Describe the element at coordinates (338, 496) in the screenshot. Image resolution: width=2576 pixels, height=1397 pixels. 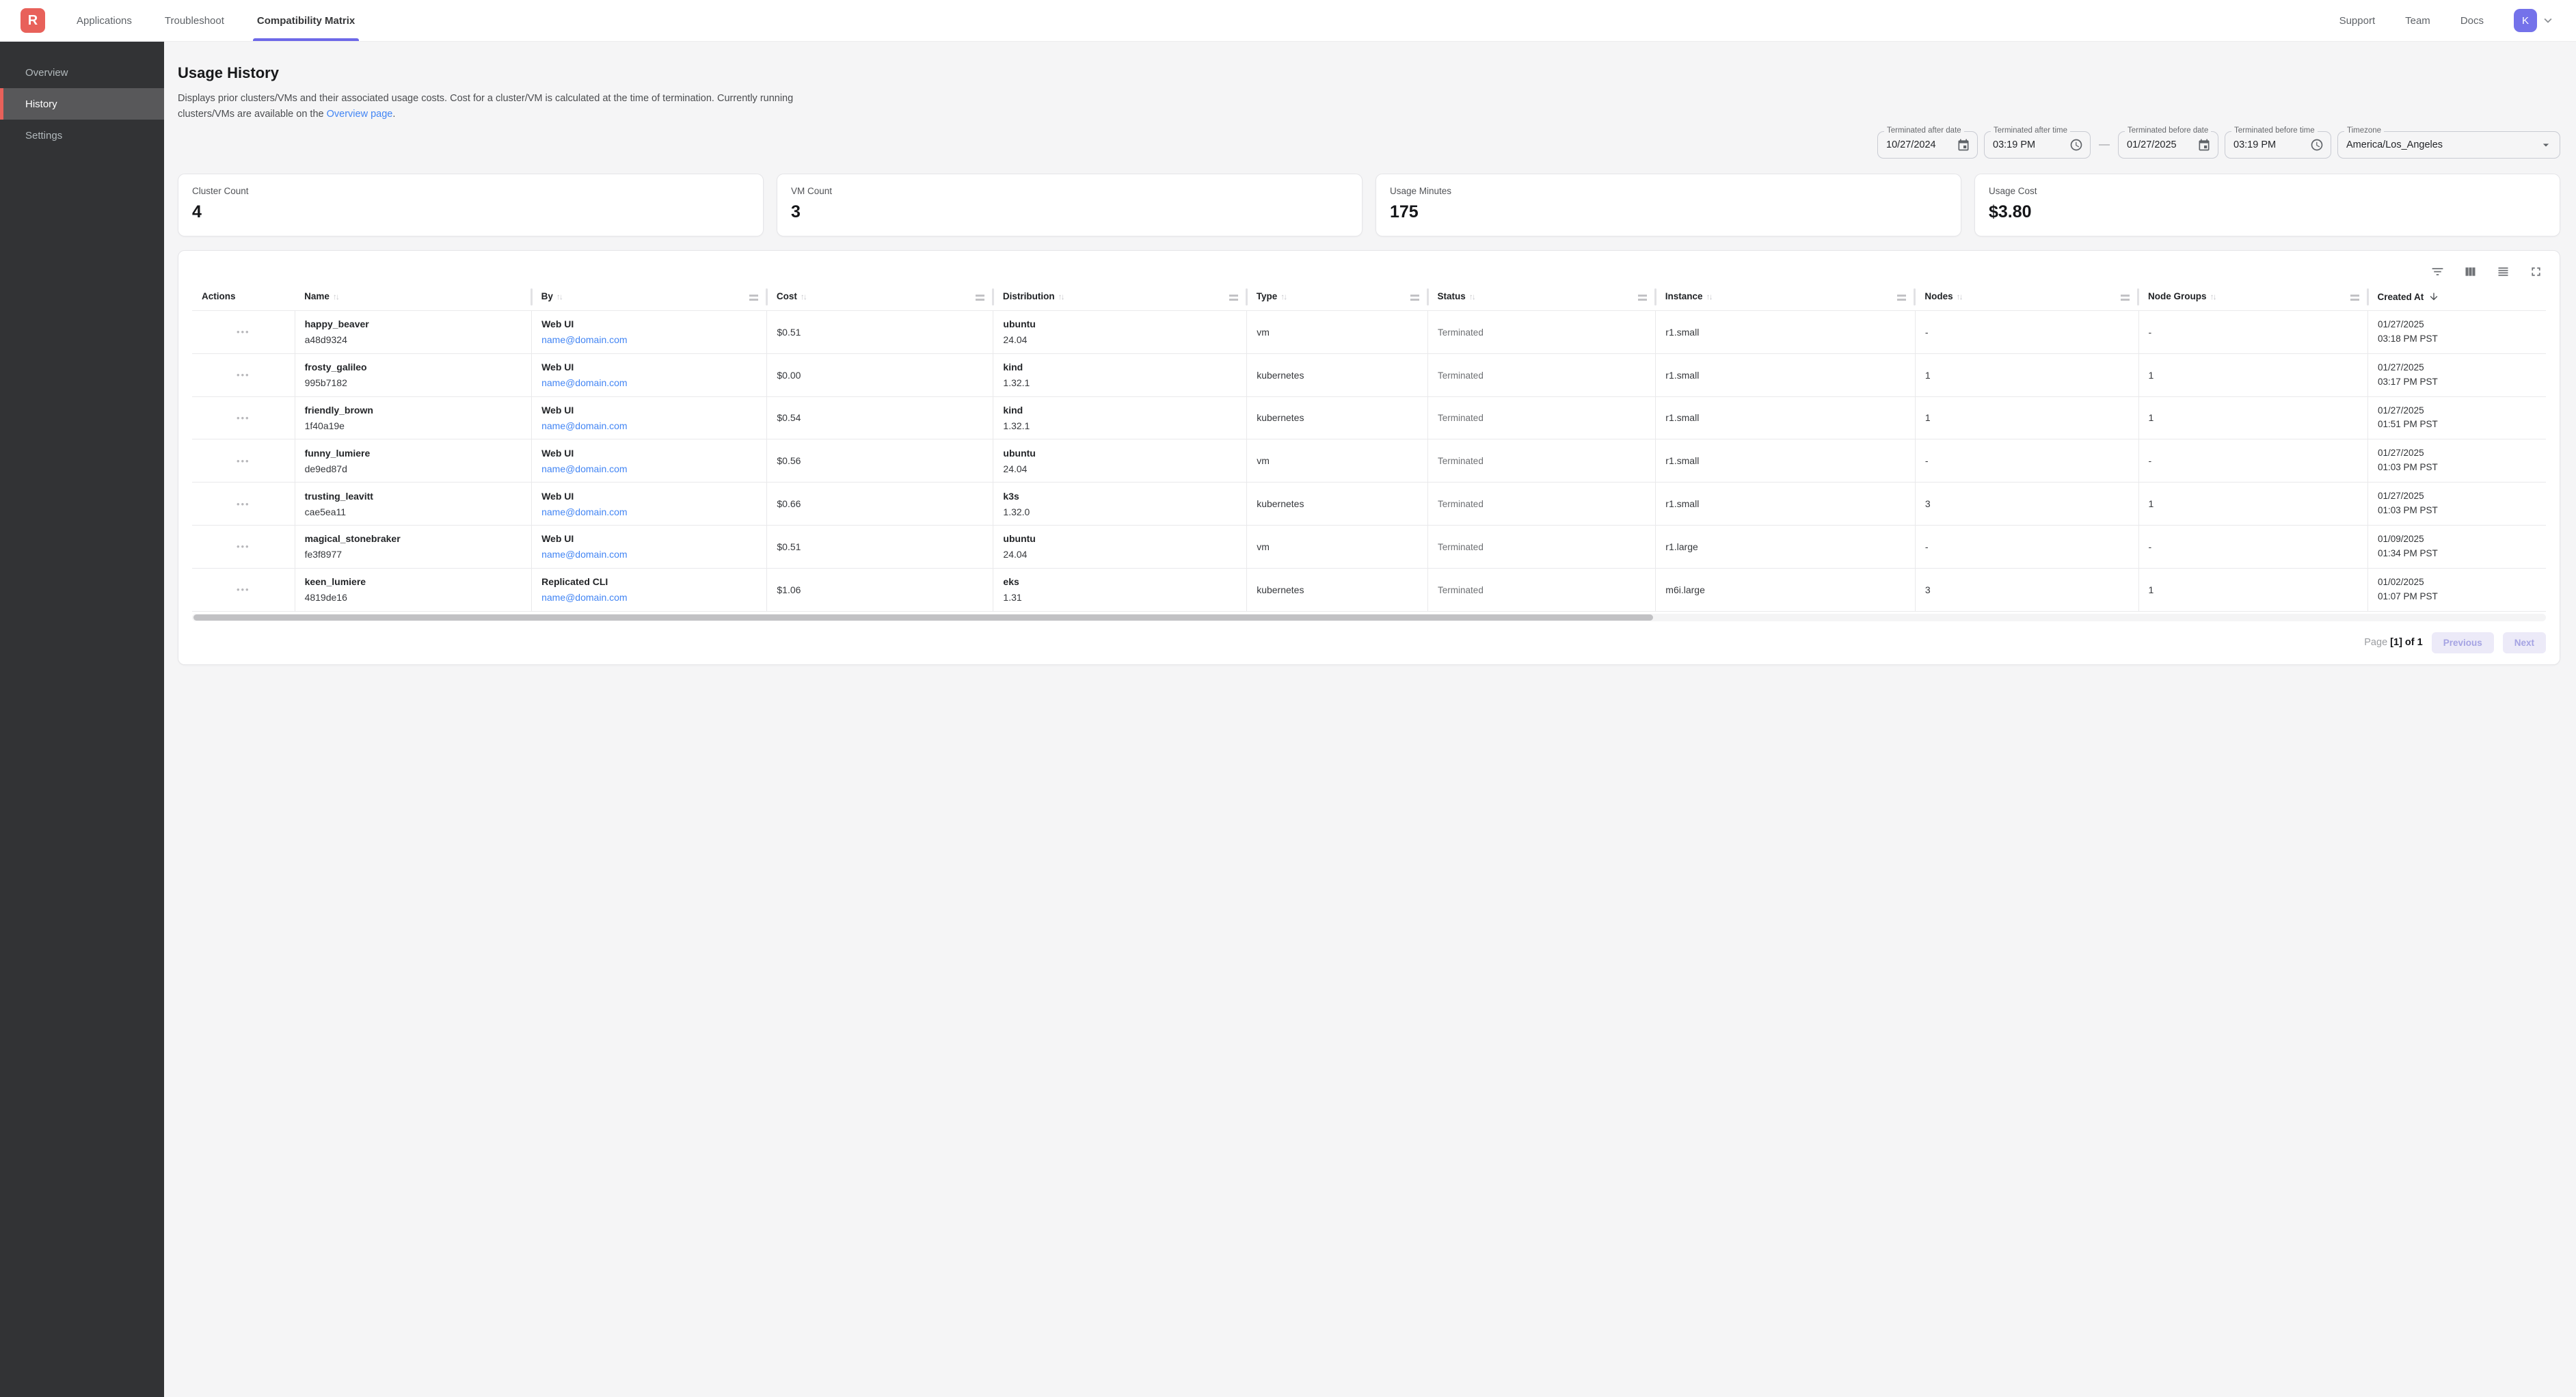
I see `cluster-name: trusting_leavitt` at that location.